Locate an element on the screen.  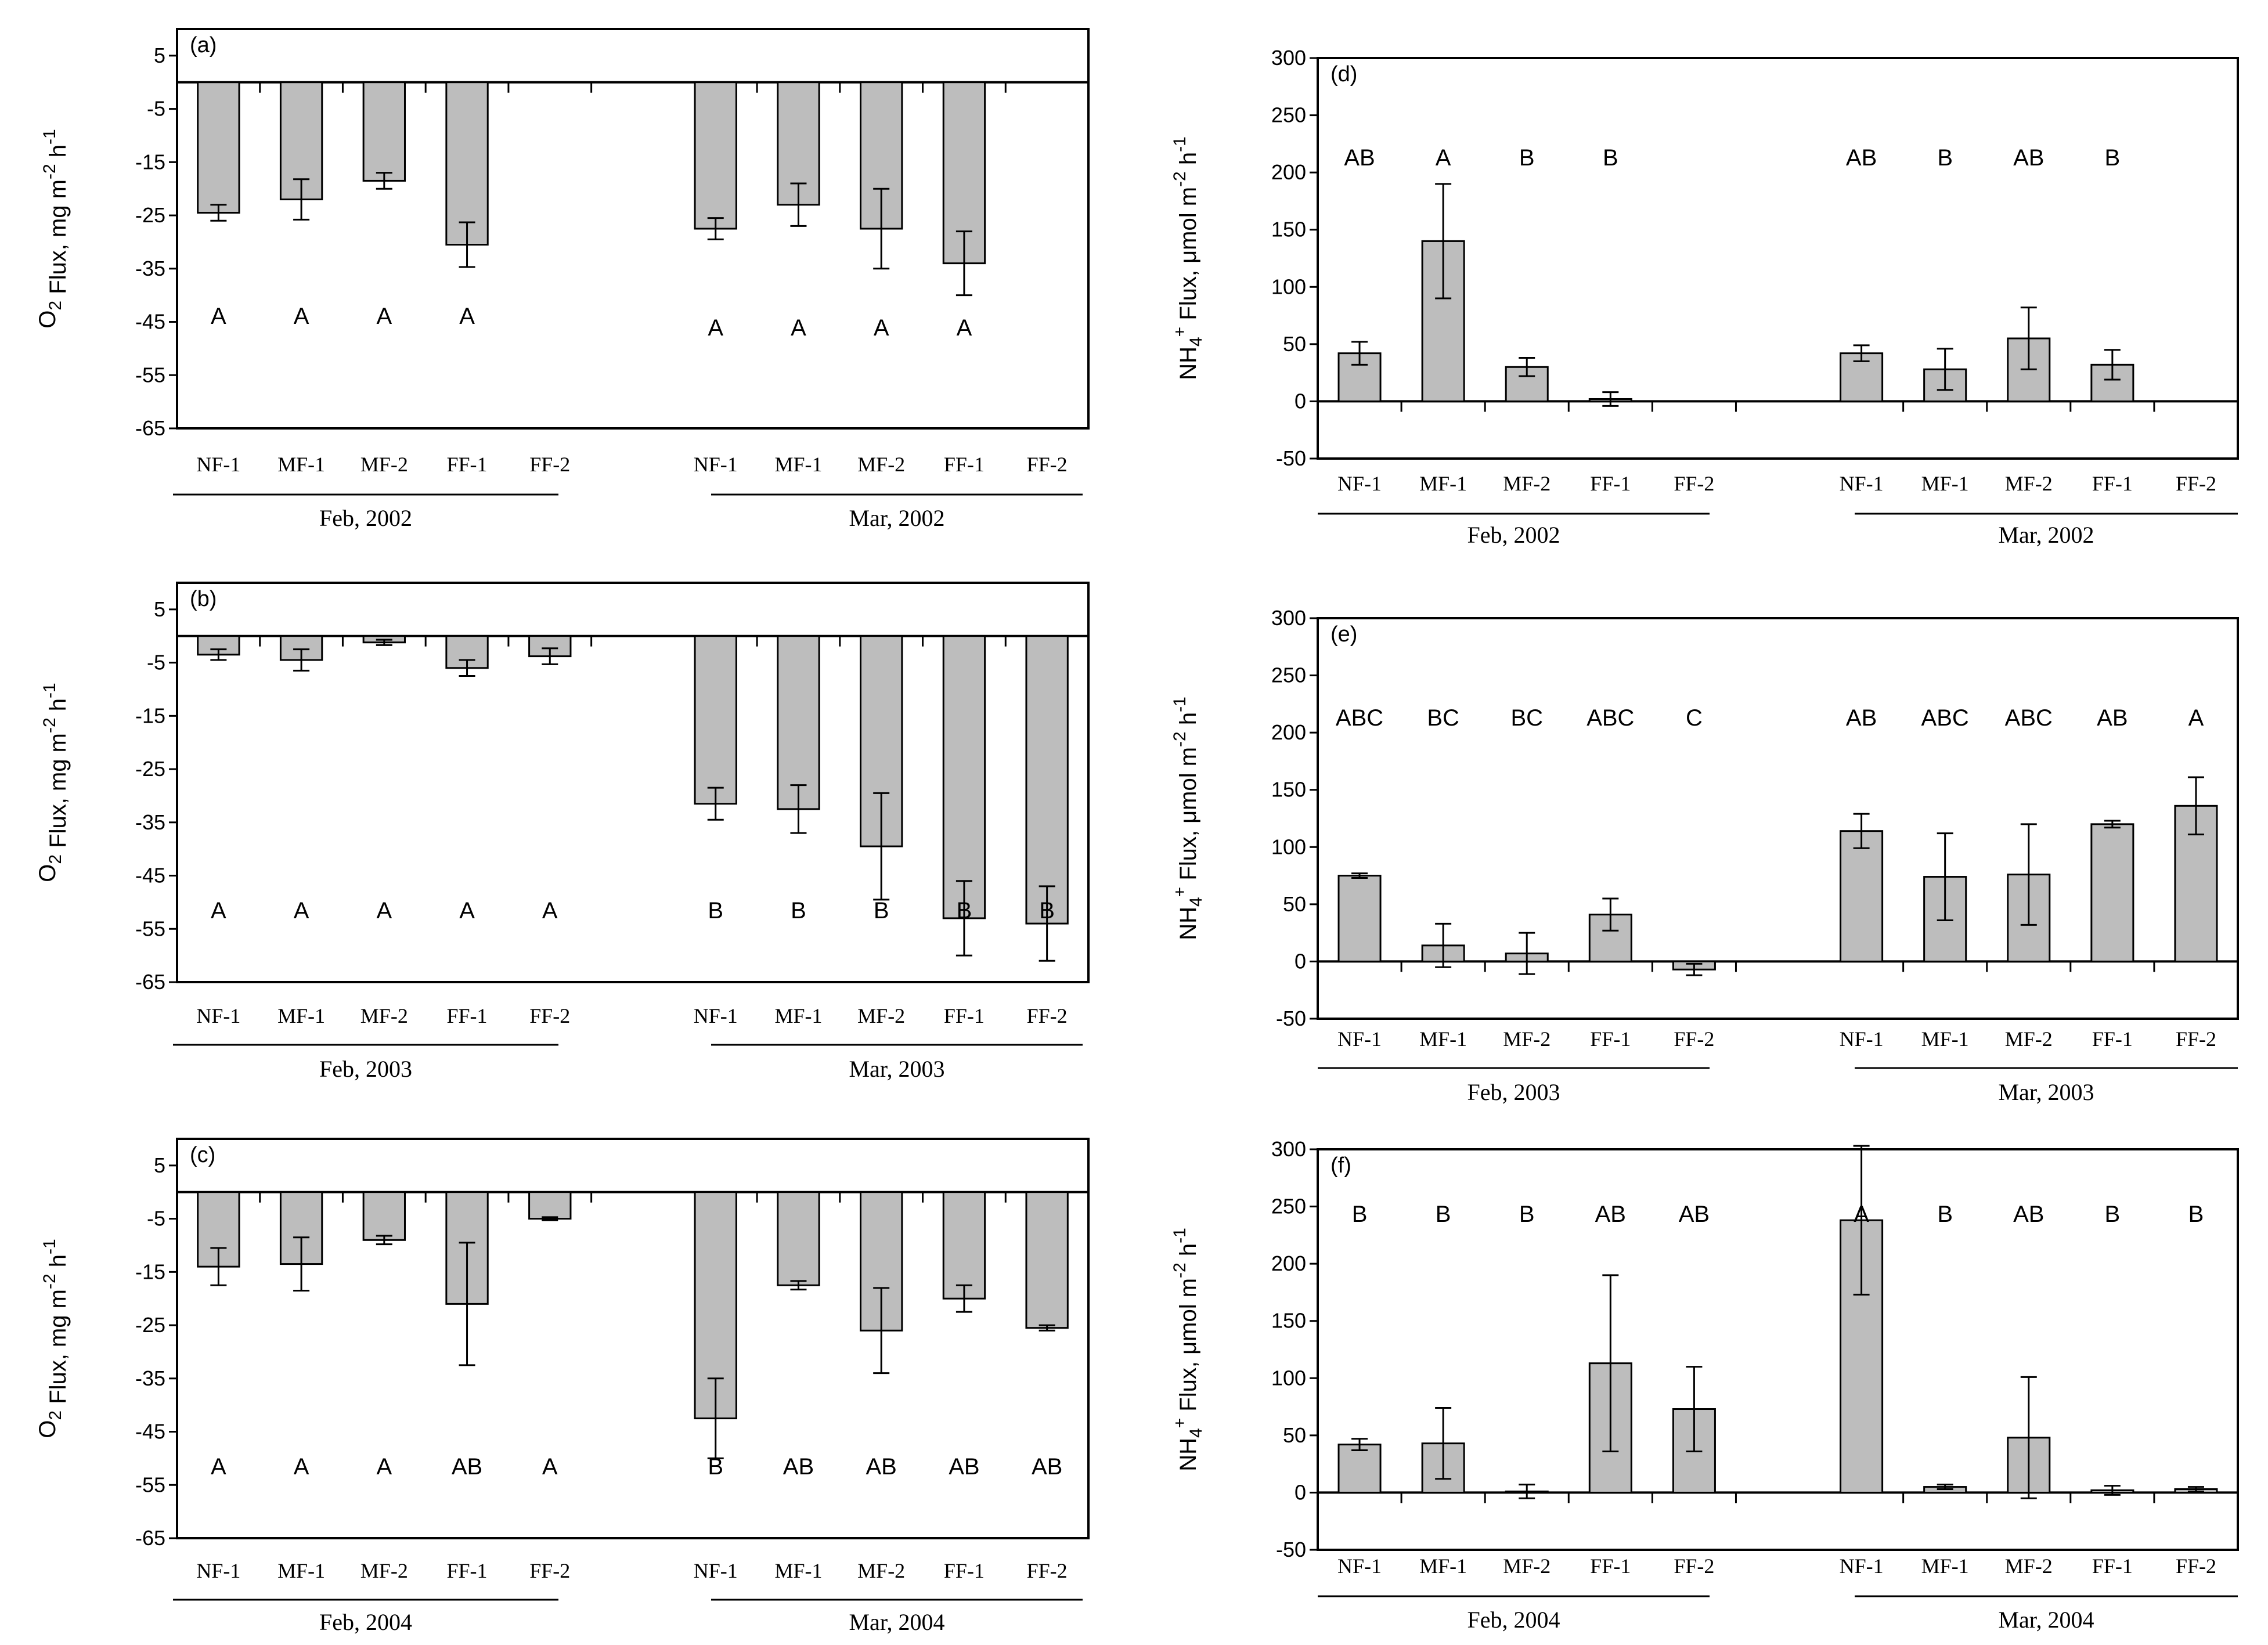
y-tick-label: 100 is located at coordinates (1288, 846).